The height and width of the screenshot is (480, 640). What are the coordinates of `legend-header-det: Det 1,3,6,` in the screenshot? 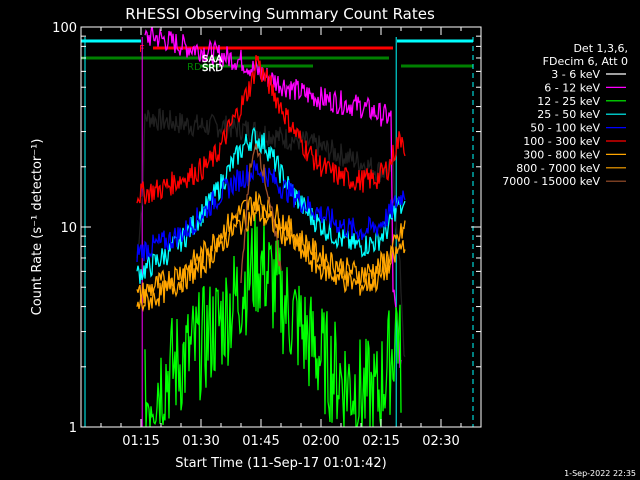 It's located at (600, 48).